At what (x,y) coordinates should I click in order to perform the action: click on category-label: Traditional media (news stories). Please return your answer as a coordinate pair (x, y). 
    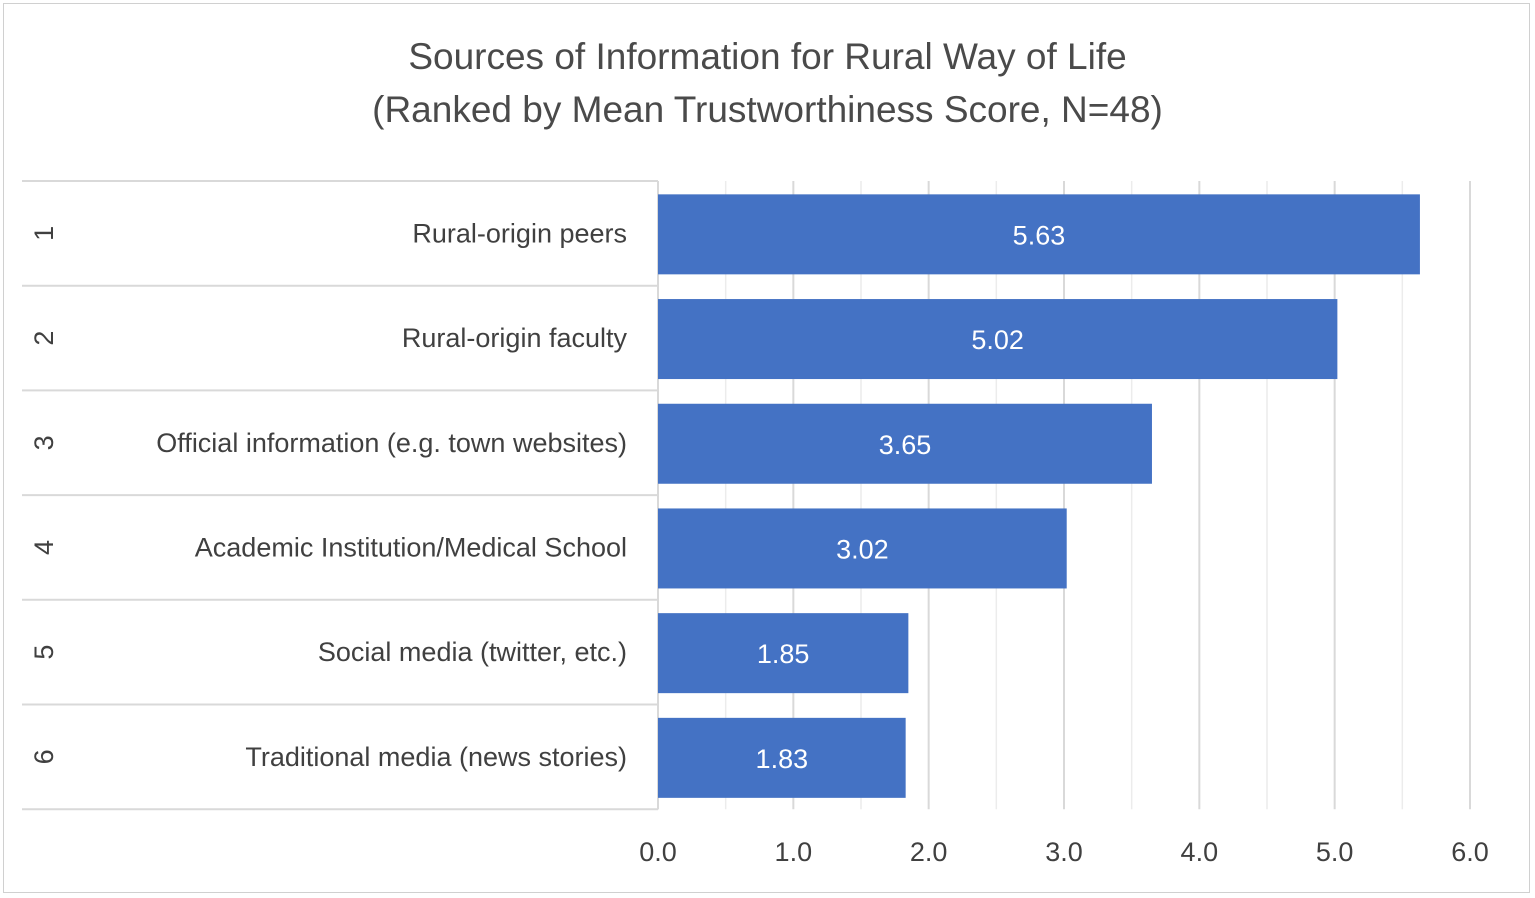
    Looking at the image, I should click on (436, 757).